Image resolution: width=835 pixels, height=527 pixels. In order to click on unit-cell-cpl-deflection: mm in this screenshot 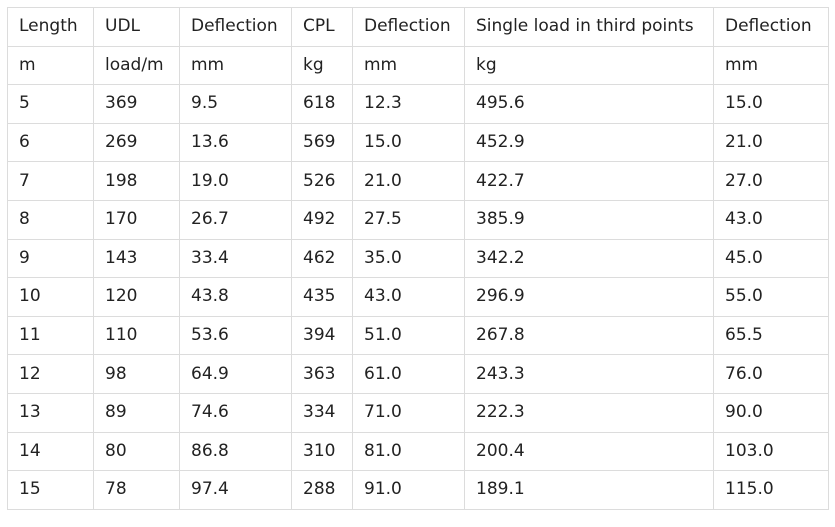, I will do `click(408, 65)`.